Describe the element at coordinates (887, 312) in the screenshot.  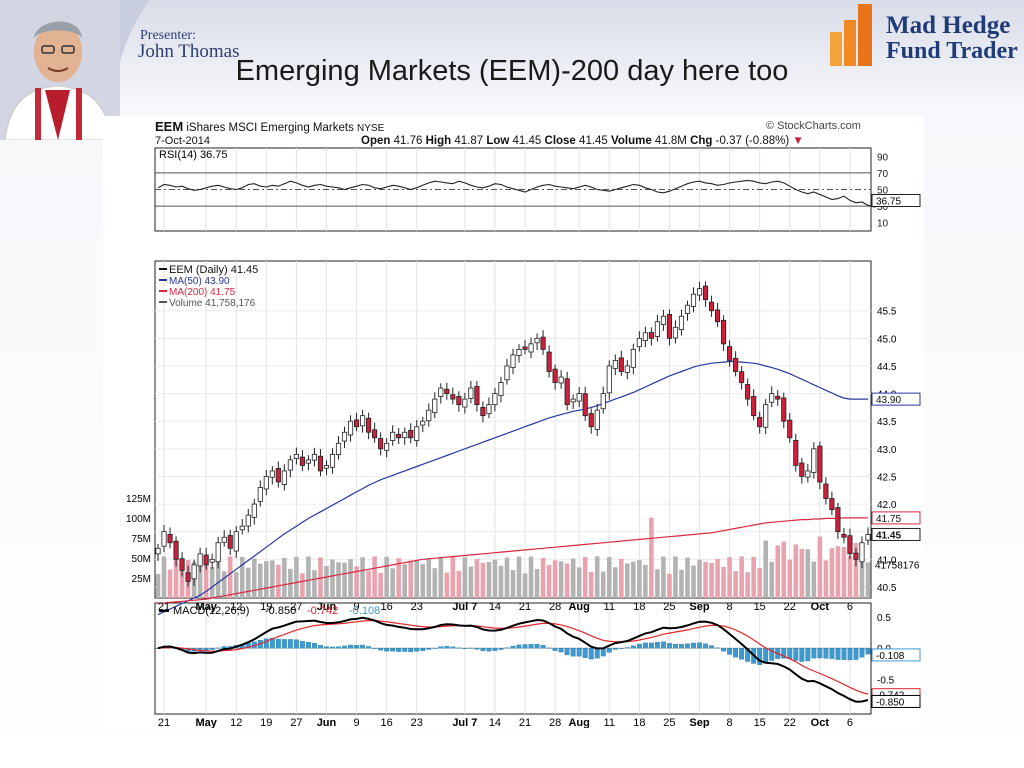
I see `price-tick-label: 45.5` at that location.